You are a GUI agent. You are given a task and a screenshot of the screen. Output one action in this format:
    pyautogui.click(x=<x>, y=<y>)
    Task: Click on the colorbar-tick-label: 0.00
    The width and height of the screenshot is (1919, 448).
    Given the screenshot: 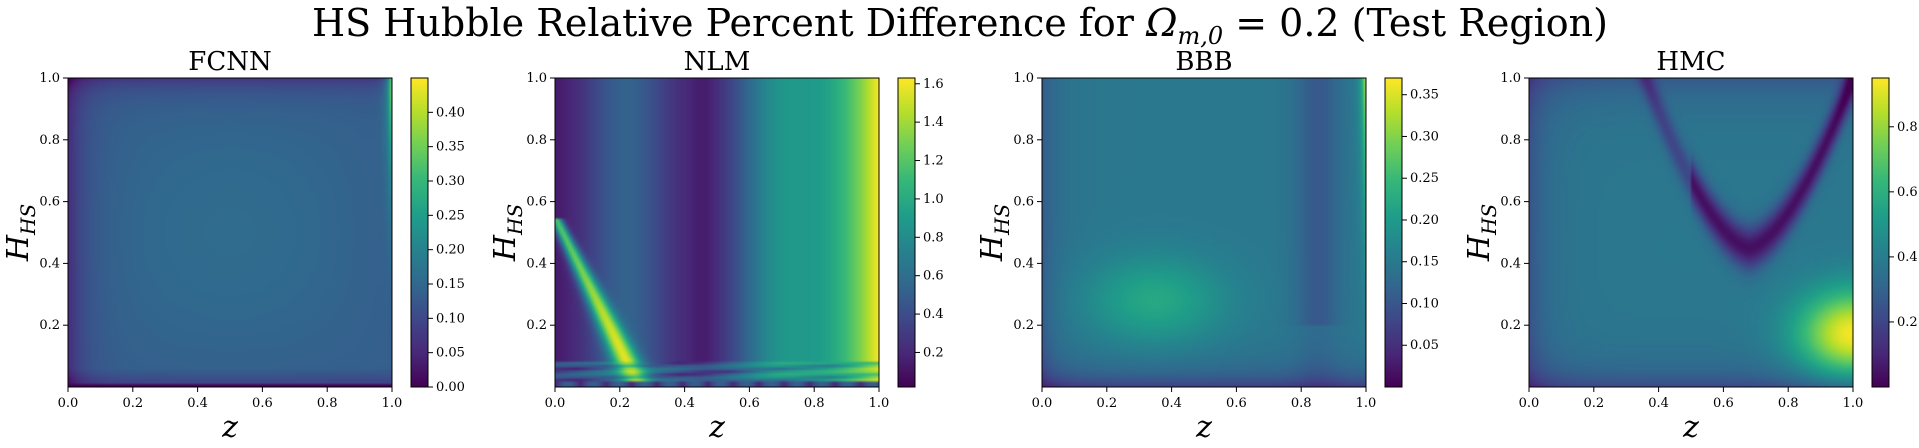 What is the action you would take?
    pyautogui.click(x=450, y=387)
    